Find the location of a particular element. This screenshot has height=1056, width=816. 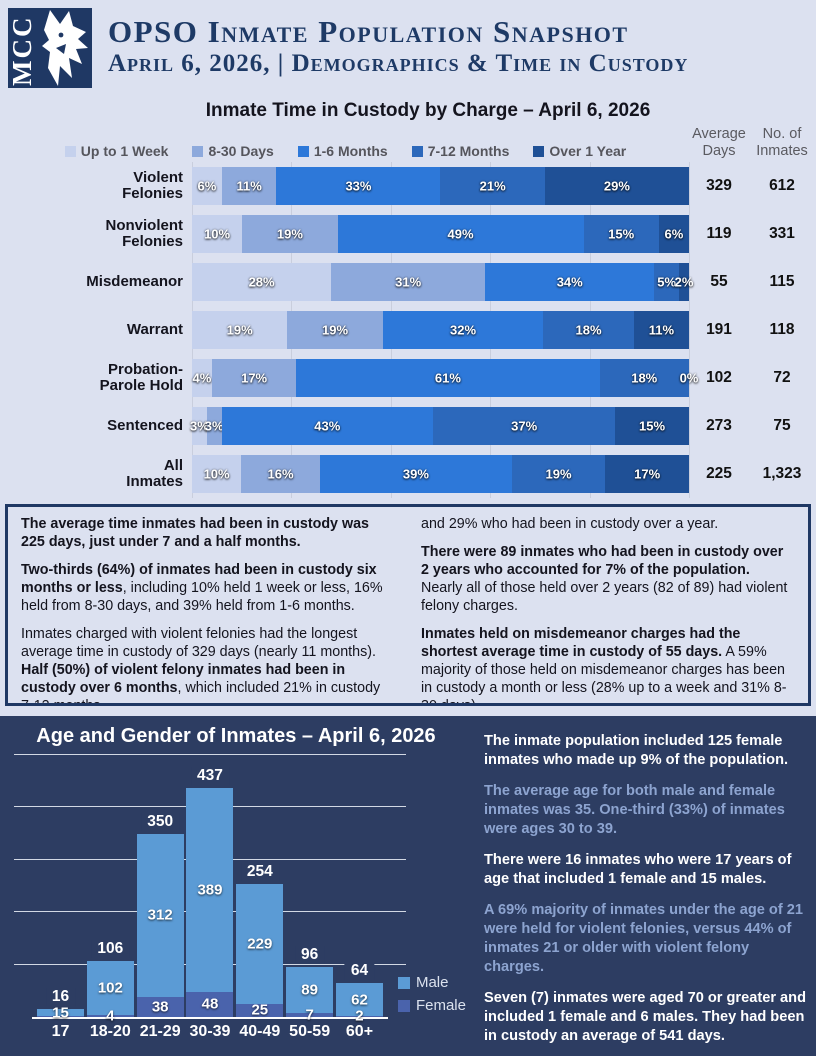

male-segment: 102 is located at coordinates (110, 988).